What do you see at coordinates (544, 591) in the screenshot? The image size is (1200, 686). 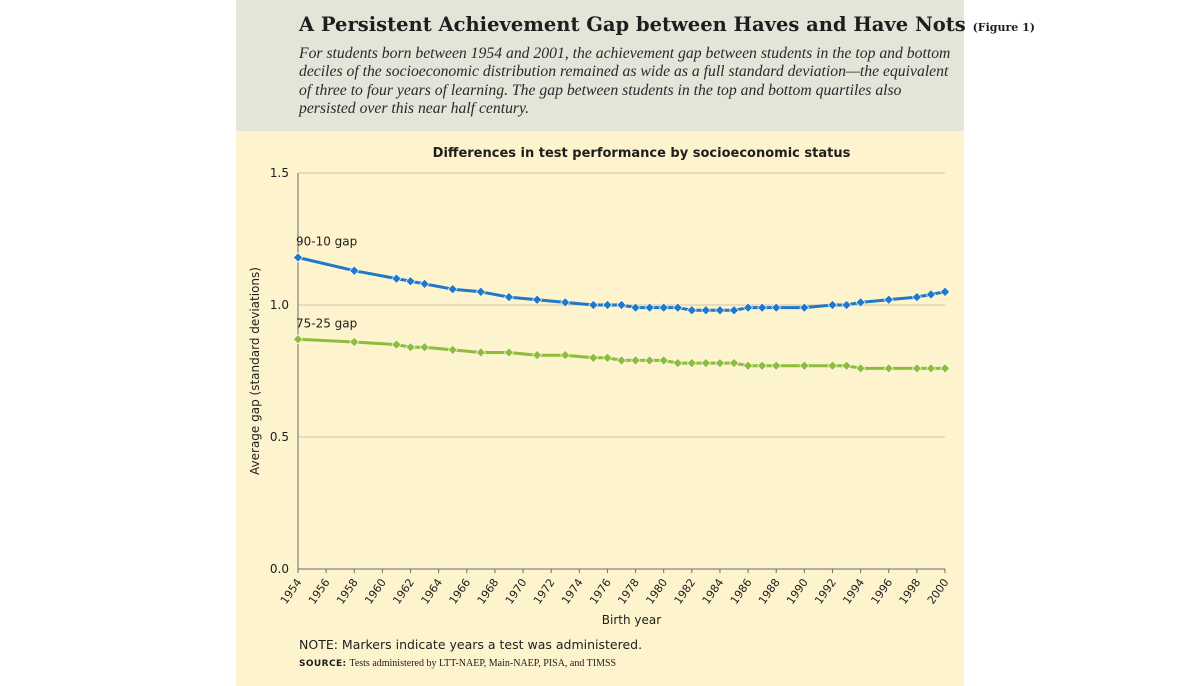 I see `x-tick-label: 1972` at bounding box center [544, 591].